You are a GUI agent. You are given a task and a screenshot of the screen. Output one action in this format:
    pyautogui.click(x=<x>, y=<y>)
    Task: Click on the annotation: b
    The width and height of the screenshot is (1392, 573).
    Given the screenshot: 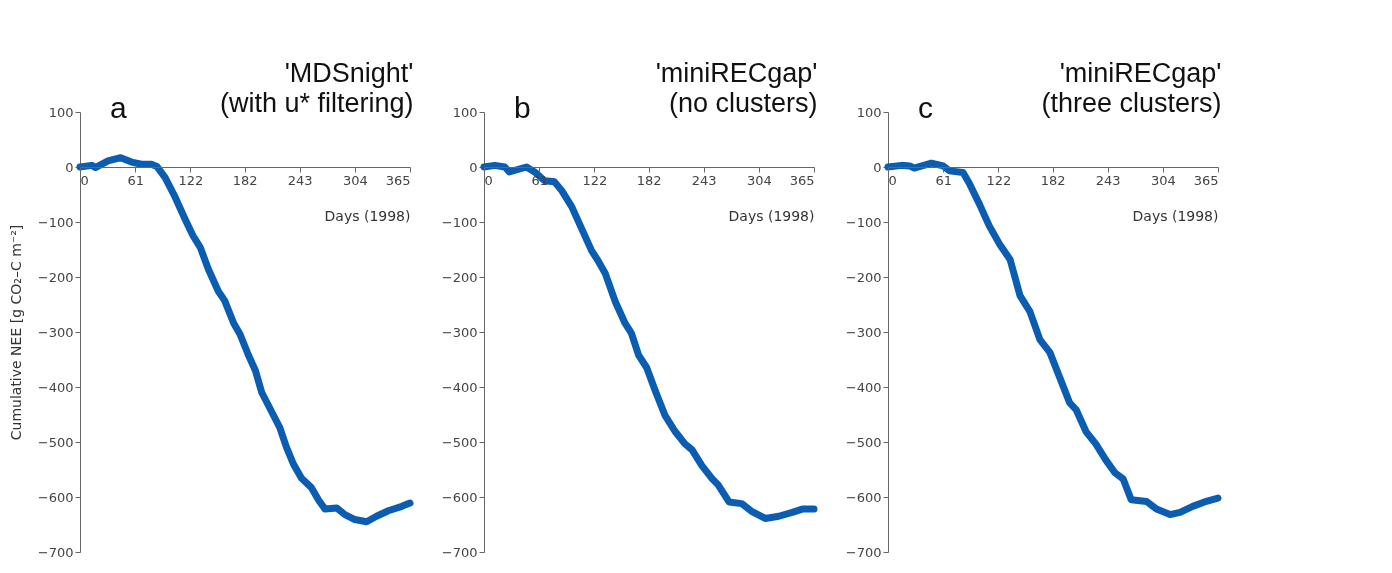 What is the action you would take?
    pyautogui.click(x=522, y=107)
    